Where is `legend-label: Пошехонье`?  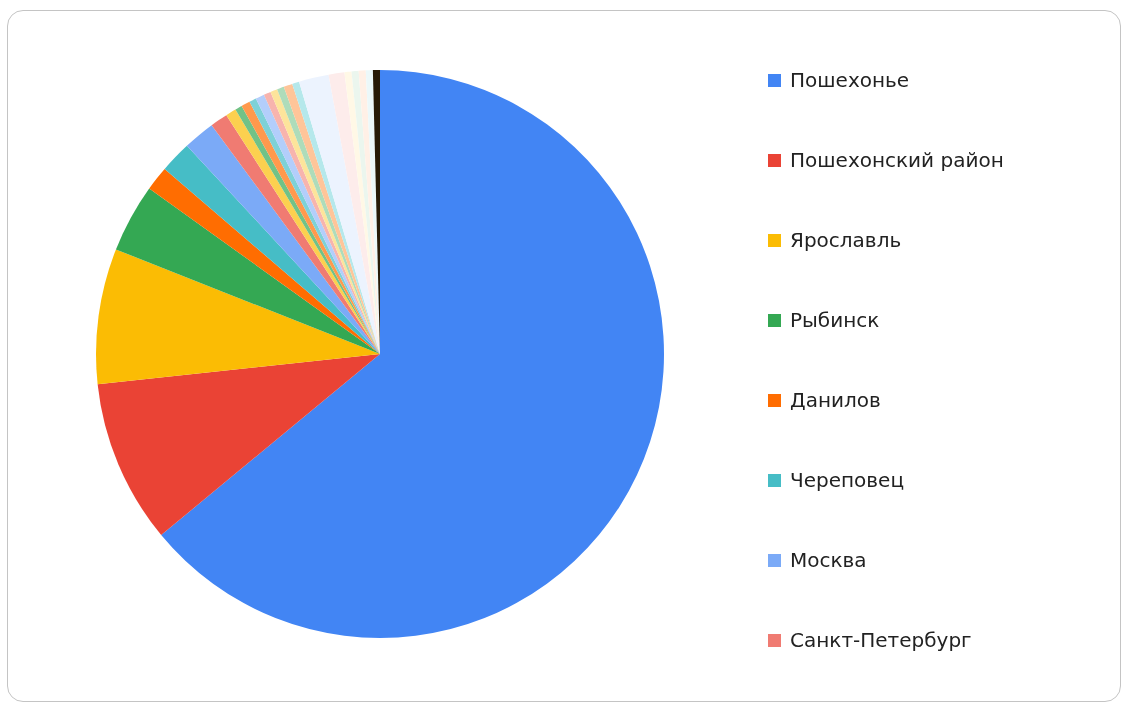
legend-label: Пошехонье is located at coordinates (850, 80).